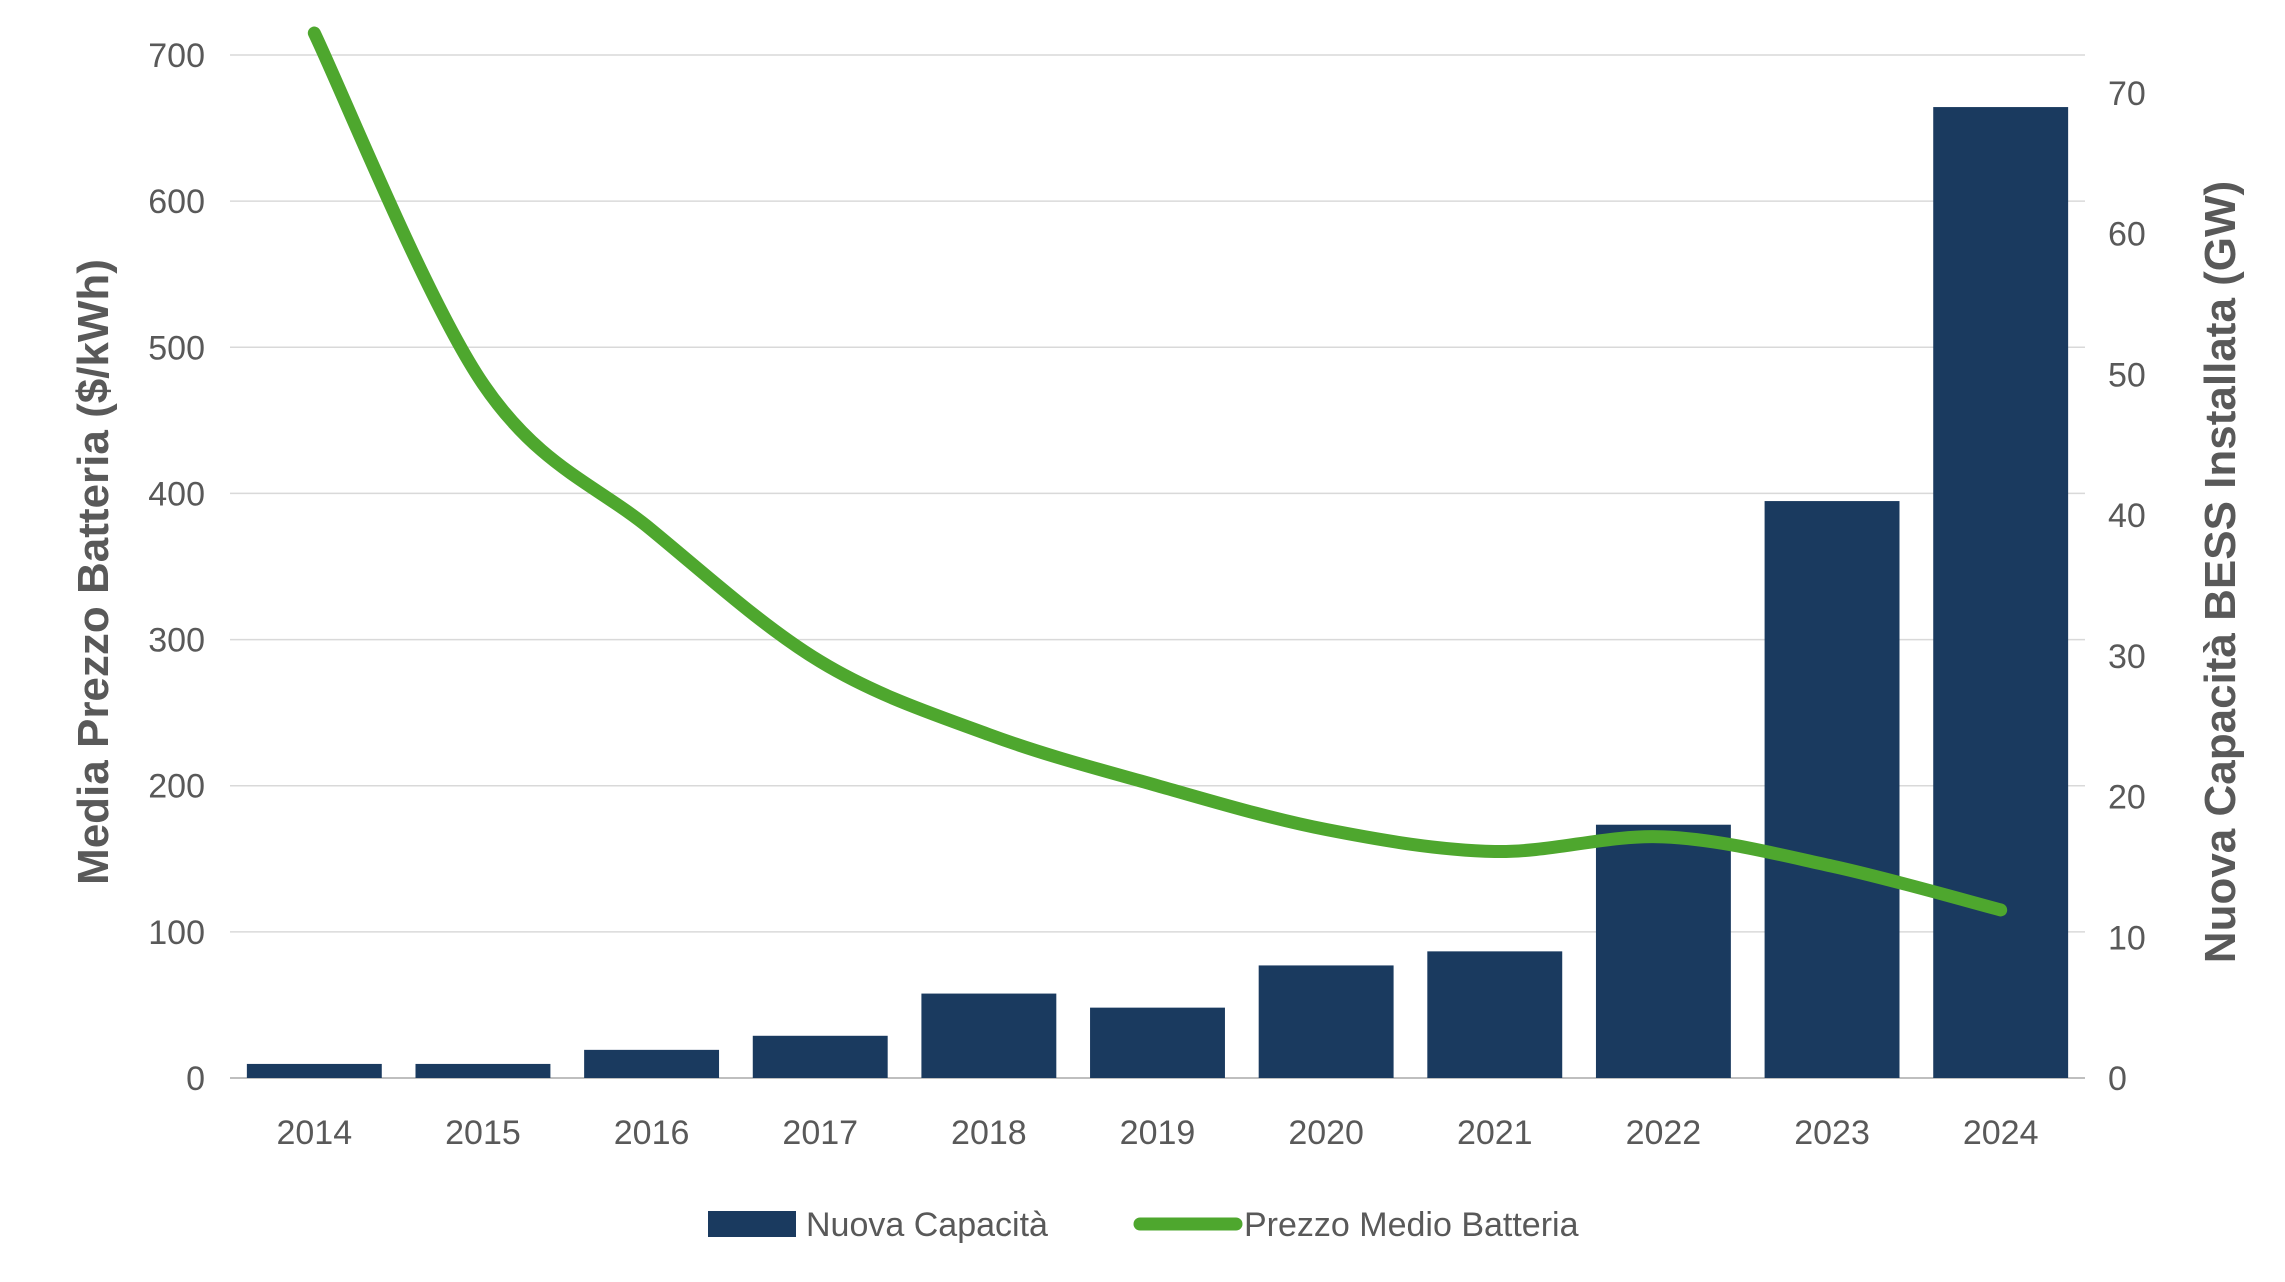 This screenshot has width=2285, height=1282. I want to click on legend-label-prezzo-medio: Prezzo Medio Batteria, so click(1411, 1225).